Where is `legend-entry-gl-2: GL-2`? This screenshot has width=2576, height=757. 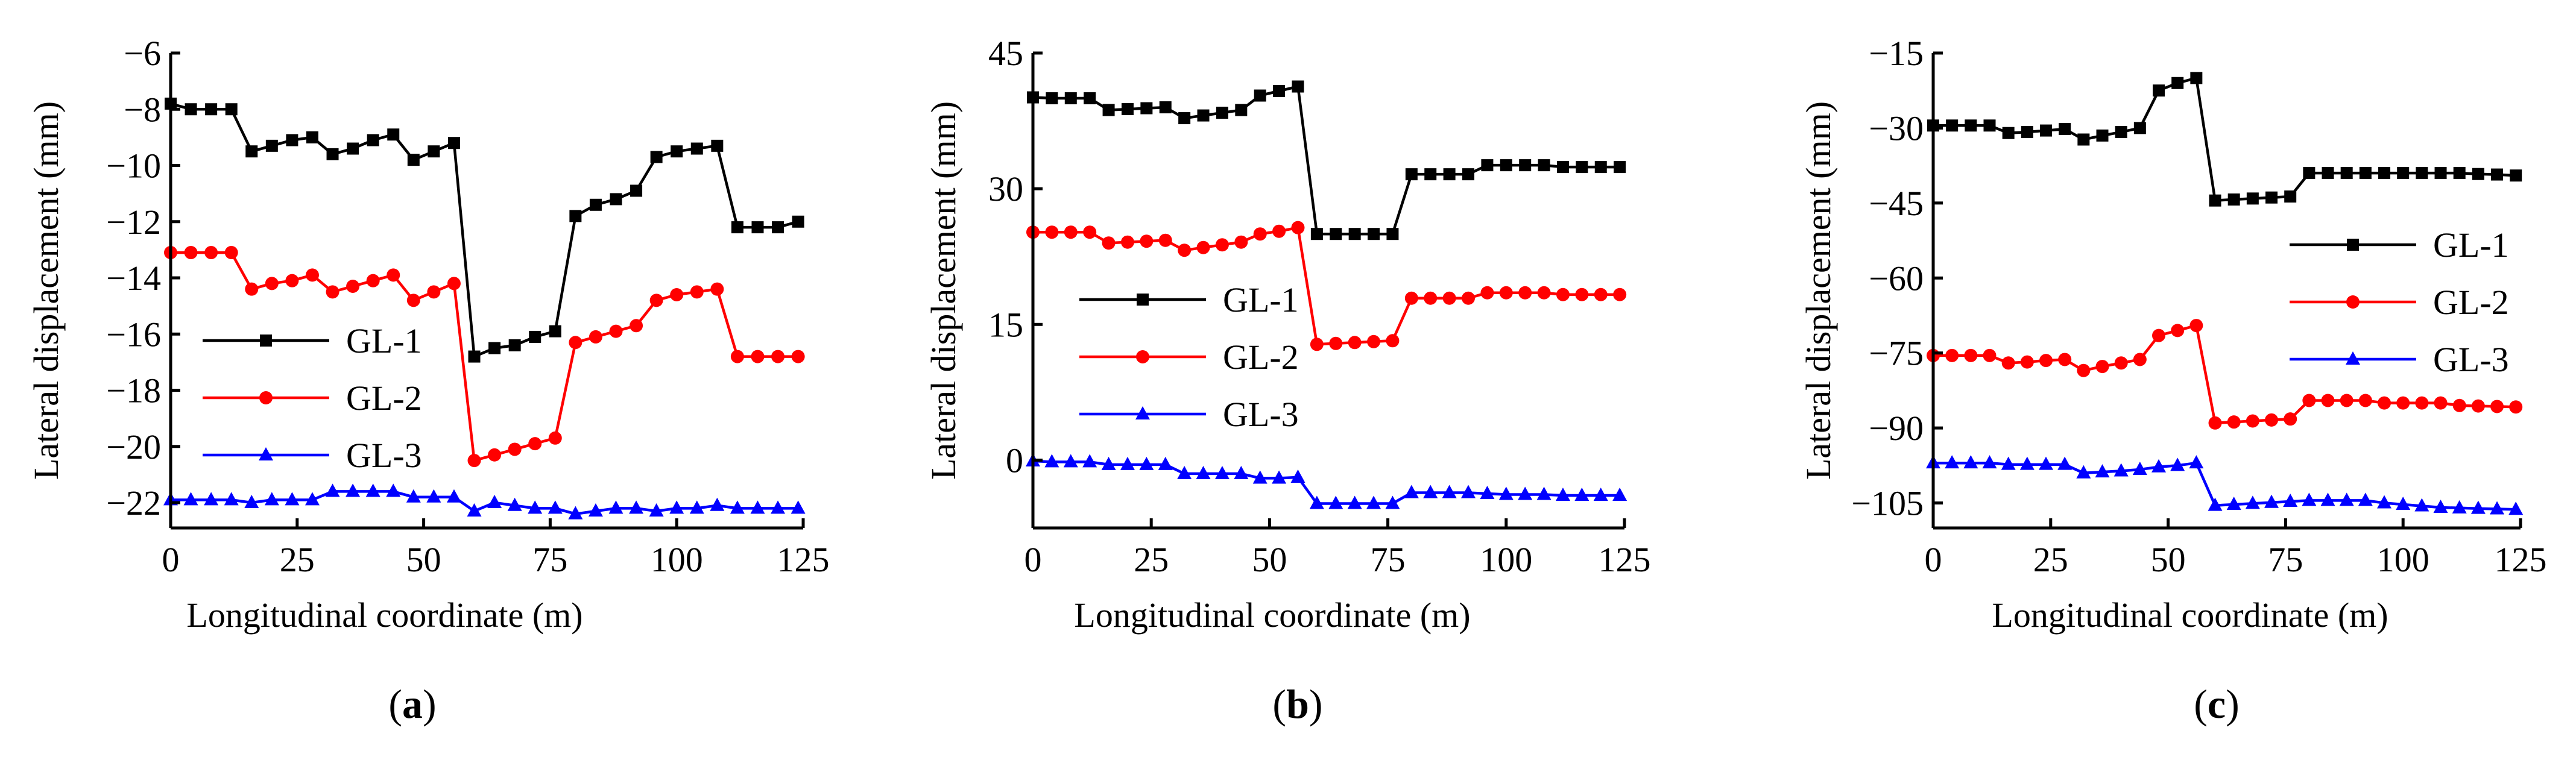
legend-entry-gl-2: GL-2 is located at coordinates (2399, 302).